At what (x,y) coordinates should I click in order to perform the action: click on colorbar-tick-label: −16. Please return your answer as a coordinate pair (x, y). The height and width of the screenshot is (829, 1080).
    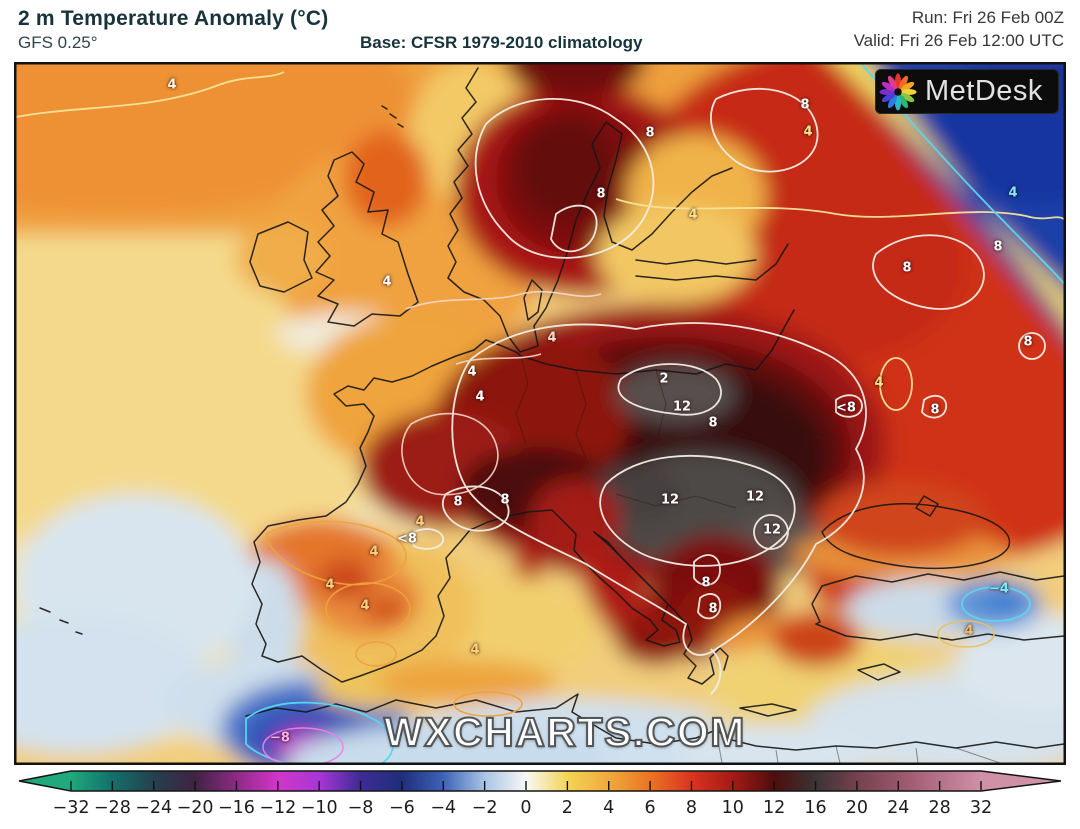
    Looking at the image, I should click on (236, 808).